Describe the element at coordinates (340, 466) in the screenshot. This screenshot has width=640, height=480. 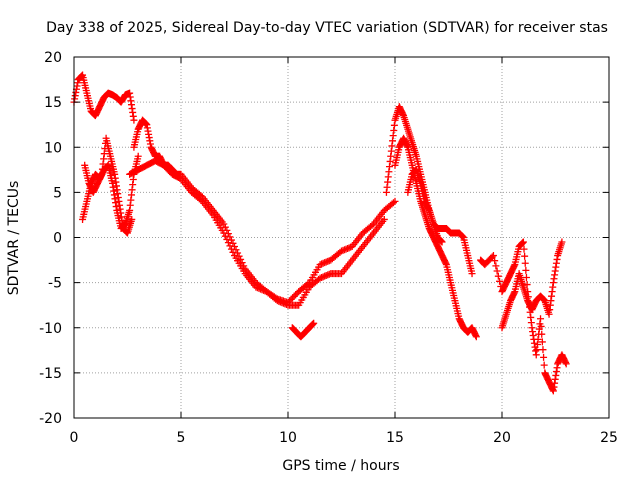
I see `x-axis-title: GPS time / hours` at that location.